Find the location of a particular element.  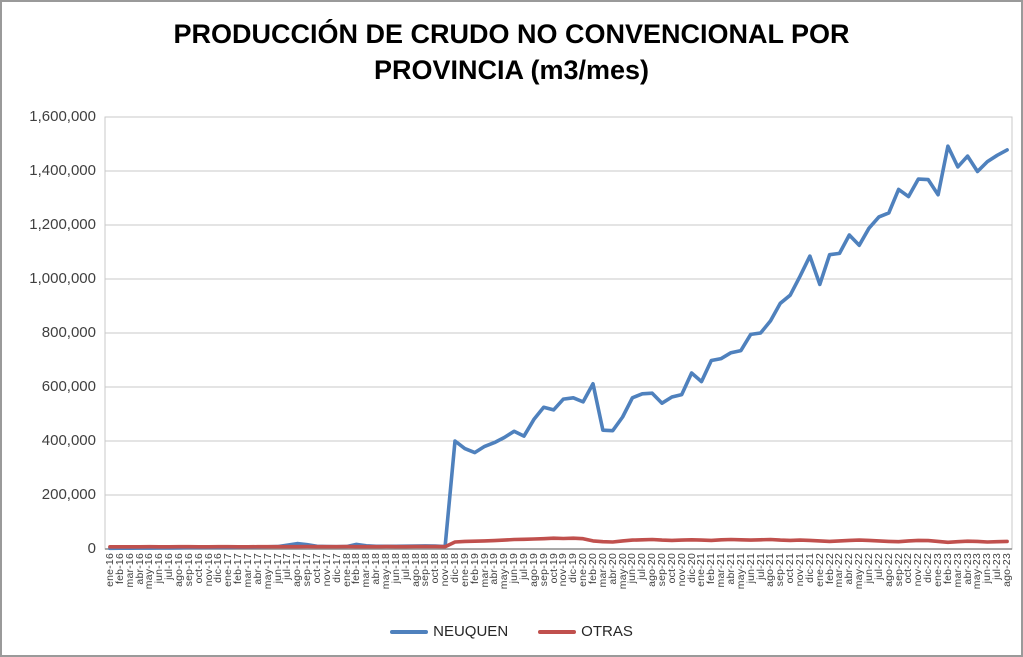

y-axis-tick-label: 0 is located at coordinates (91, 548).